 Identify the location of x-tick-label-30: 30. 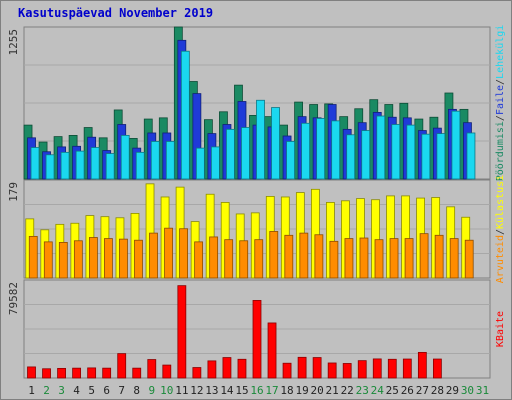
(467, 390).